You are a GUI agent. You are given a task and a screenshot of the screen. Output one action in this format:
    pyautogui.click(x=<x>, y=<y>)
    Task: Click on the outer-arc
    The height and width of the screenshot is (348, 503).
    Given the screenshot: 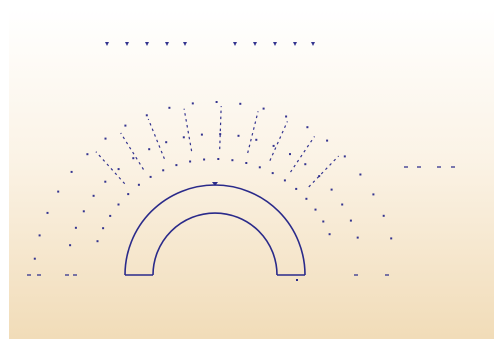 What is the action you would take?
    pyautogui.click(x=215, y=230)
    